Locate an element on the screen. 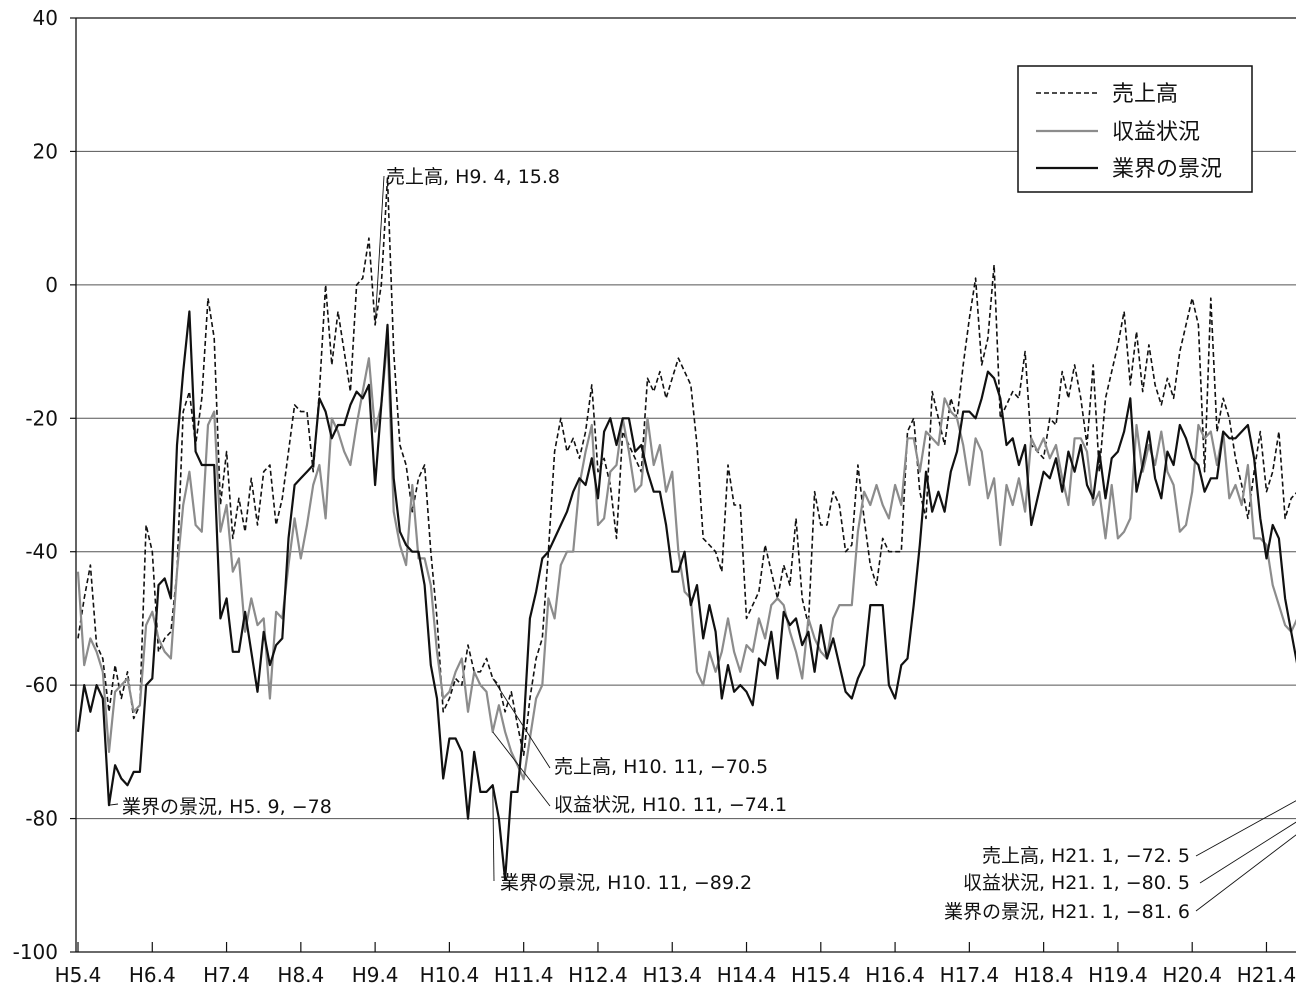 This screenshot has width=1296, height=1001. x-tick-label: H6.4 is located at coordinates (152, 975).